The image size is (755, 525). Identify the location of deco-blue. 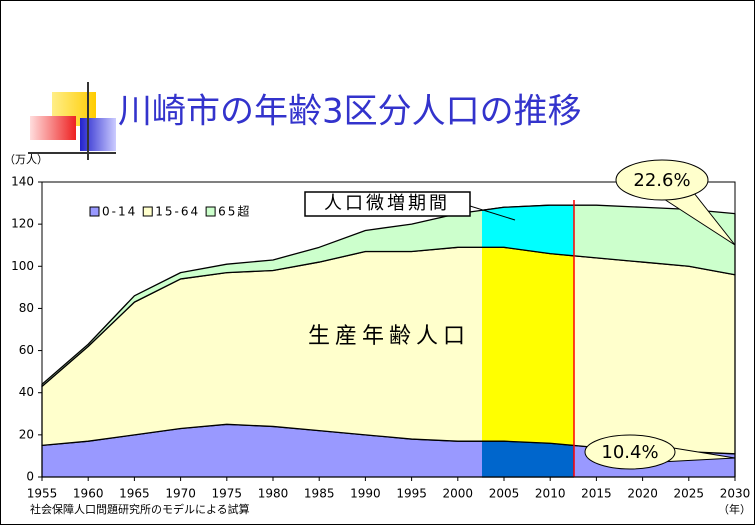
(98, 134).